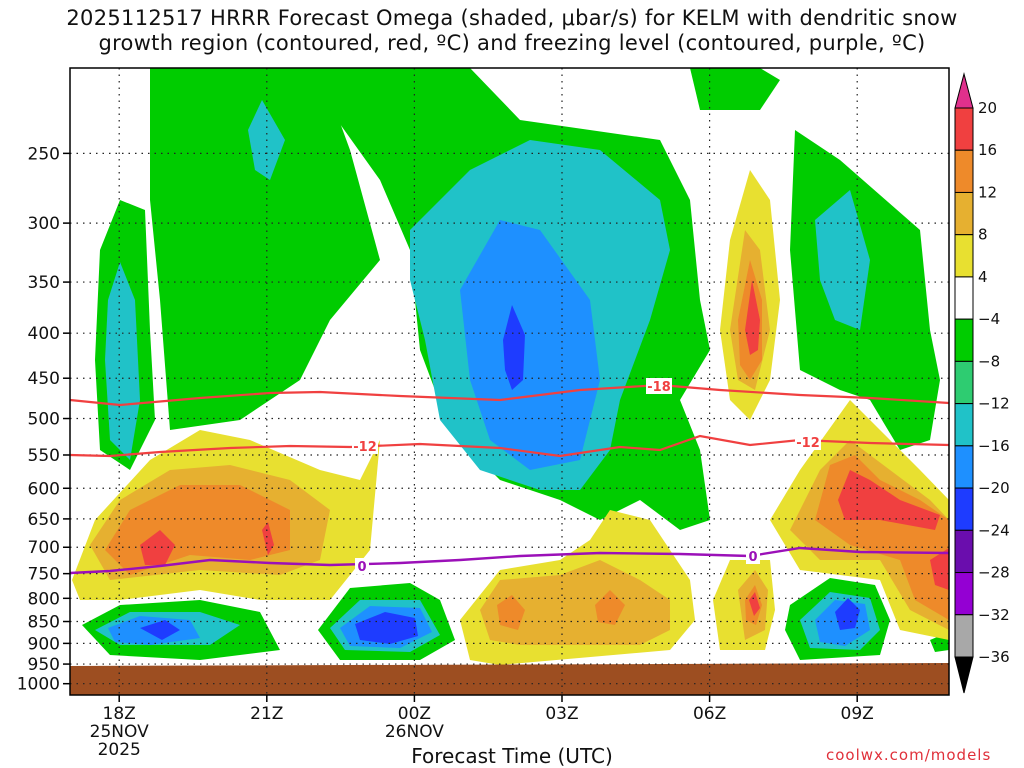 This screenshot has width=1024, height=768. Describe the element at coordinates (994, 488) in the screenshot. I see `colorbar-label: −20` at that location.